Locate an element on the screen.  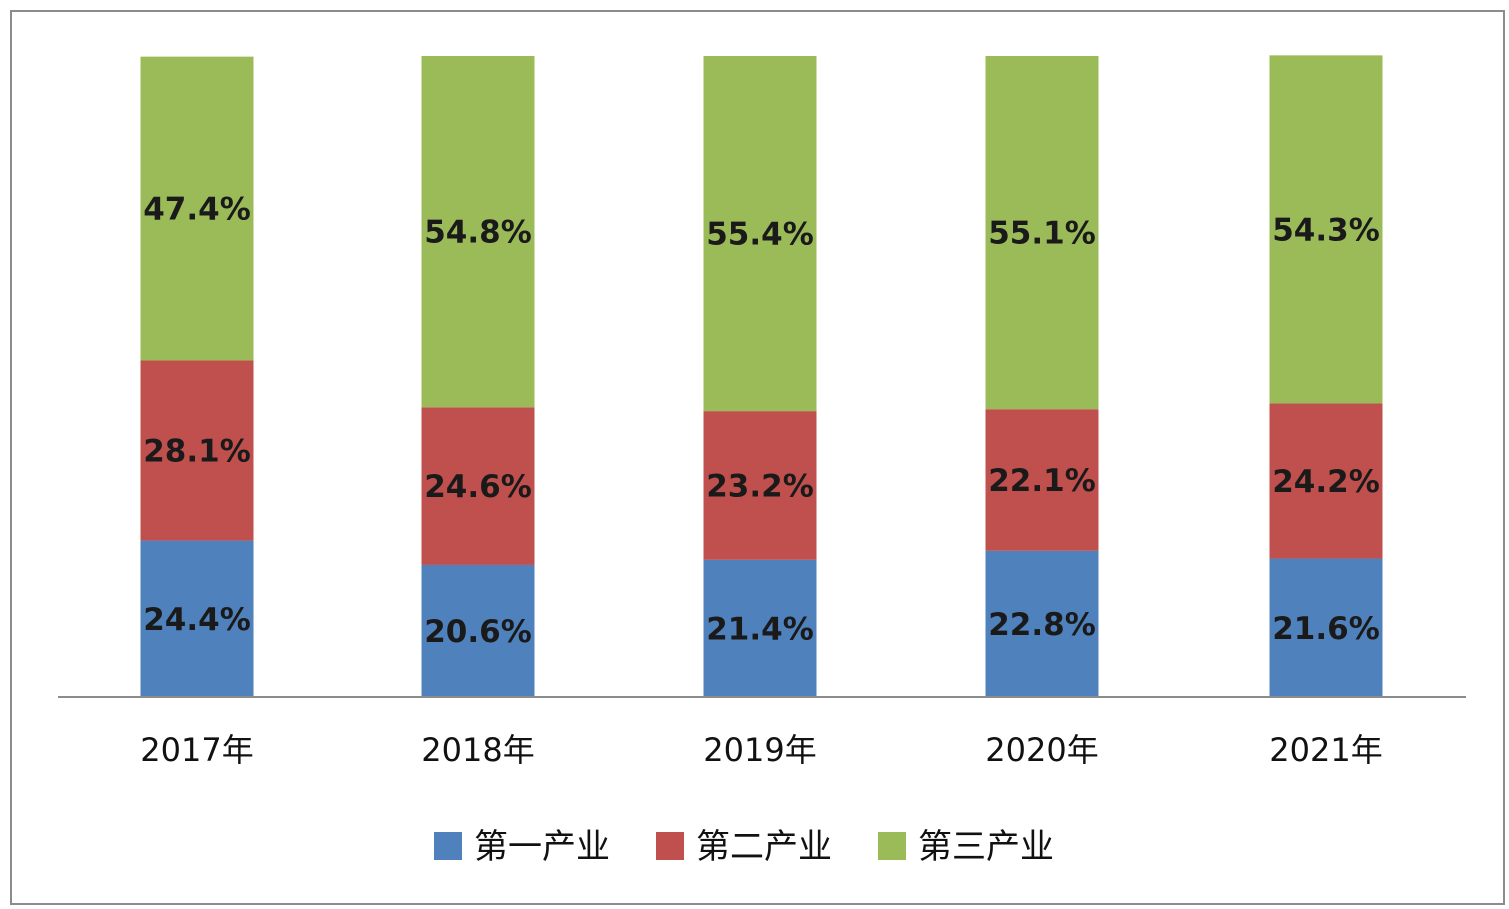
bar-segment-1-2020年 is located at coordinates (1042, 623).